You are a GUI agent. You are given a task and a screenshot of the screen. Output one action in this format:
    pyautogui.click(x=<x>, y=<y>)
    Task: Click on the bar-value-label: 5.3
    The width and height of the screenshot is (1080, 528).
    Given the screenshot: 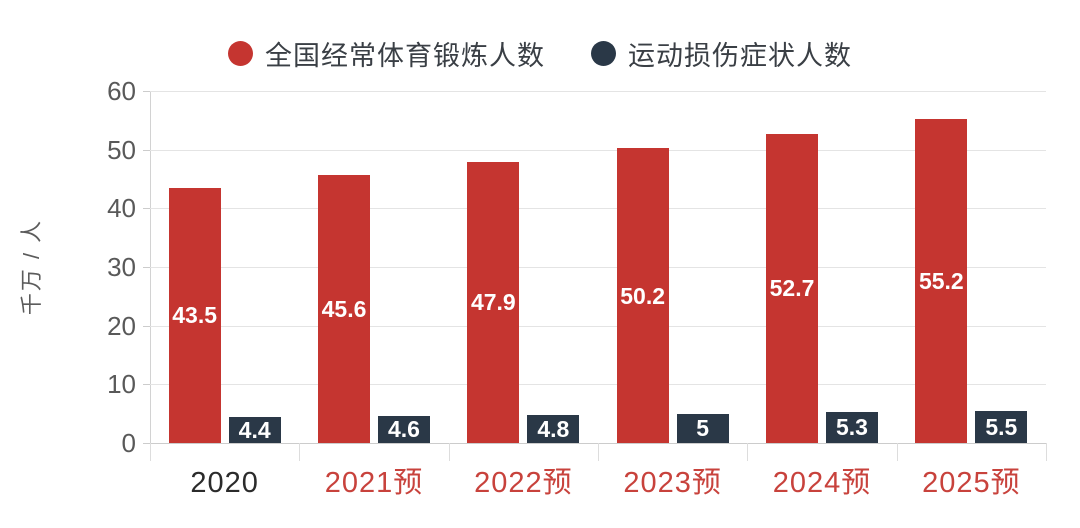 What is the action you would take?
    pyautogui.click(x=852, y=427)
    